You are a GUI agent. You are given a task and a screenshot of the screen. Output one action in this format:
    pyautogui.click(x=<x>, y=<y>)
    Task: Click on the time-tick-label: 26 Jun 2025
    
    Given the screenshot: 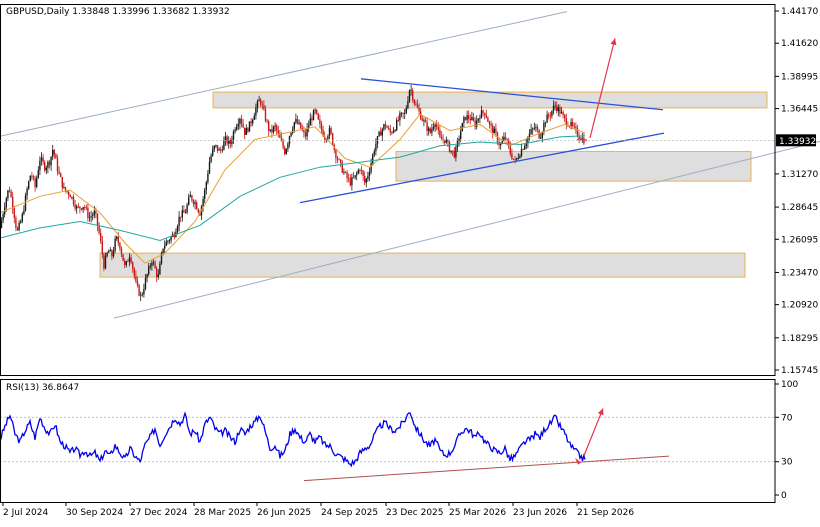 What is the action you would take?
    pyautogui.click(x=284, y=513)
    